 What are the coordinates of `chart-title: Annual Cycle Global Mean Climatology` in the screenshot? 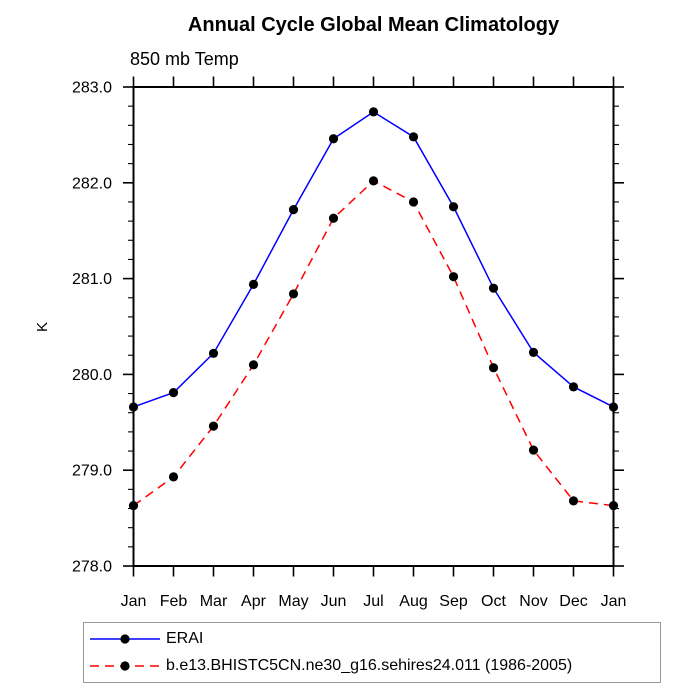 It's located at (373, 25).